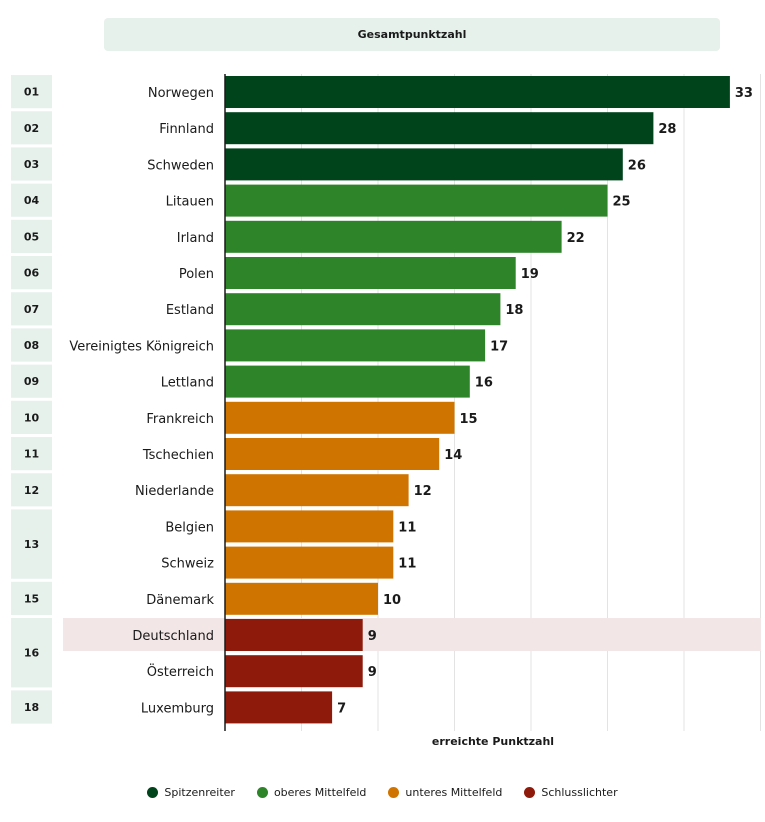  Describe the element at coordinates (196, 274) in the screenshot. I see `category-label: Polen` at that location.